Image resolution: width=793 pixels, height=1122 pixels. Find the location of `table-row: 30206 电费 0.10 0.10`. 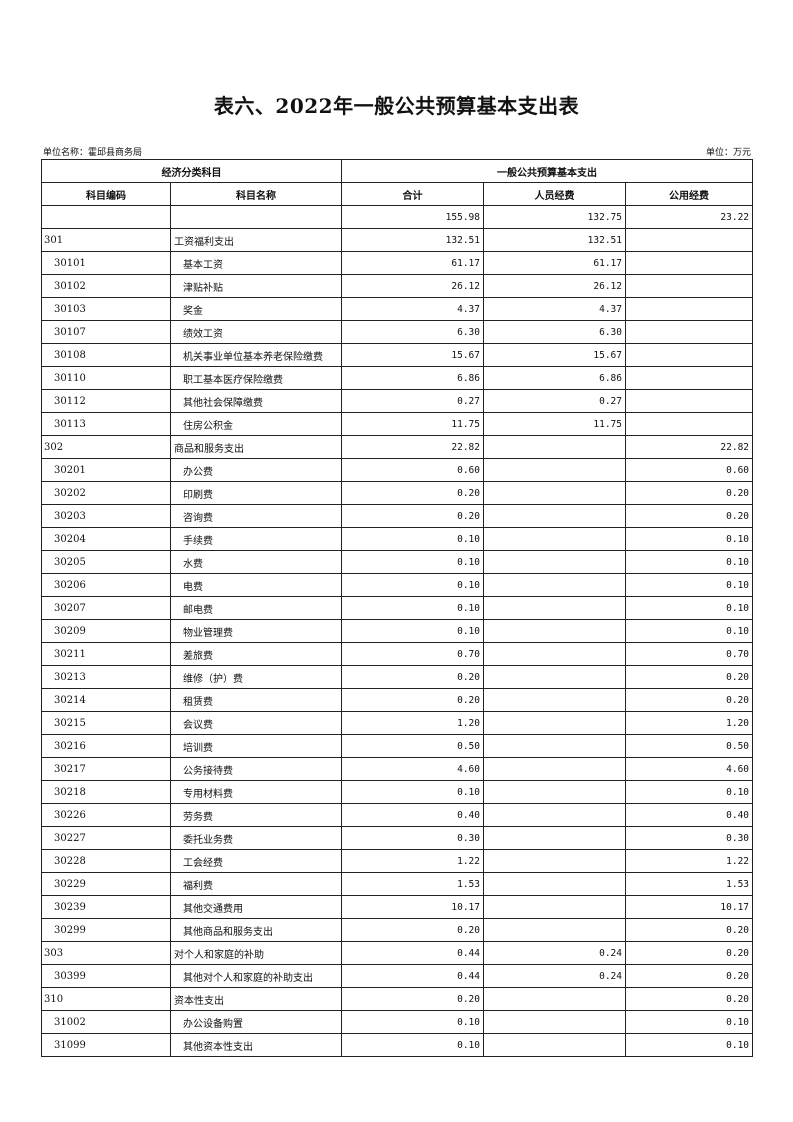

table-row: 30206 电费 0.10 0.10 is located at coordinates (397, 585).